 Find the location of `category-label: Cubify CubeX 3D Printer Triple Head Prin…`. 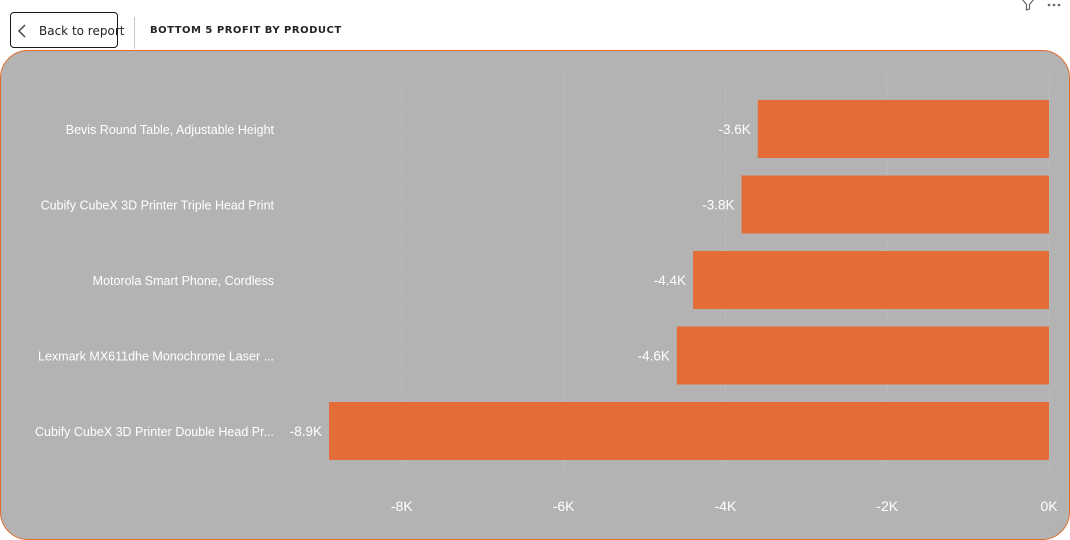

category-label: Cubify CubeX 3D Printer Triple Head Prin… is located at coordinates (158, 206).